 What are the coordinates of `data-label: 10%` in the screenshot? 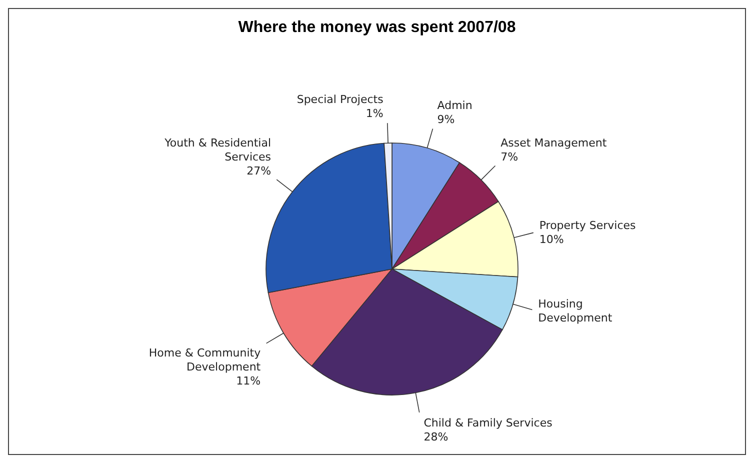 It's located at (551, 239).